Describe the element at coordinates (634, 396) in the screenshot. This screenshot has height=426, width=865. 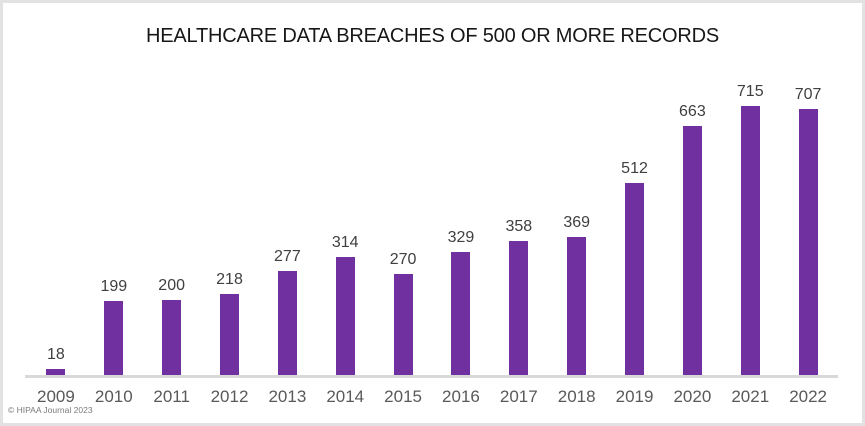
I see `x-axis-tick-label: 2019` at that location.